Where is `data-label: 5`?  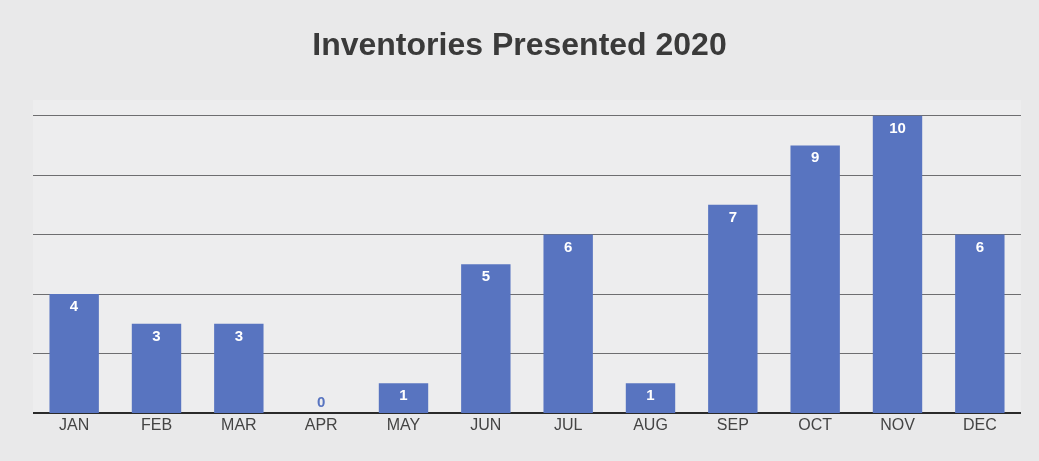
data-label: 5 is located at coordinates (485, 276).